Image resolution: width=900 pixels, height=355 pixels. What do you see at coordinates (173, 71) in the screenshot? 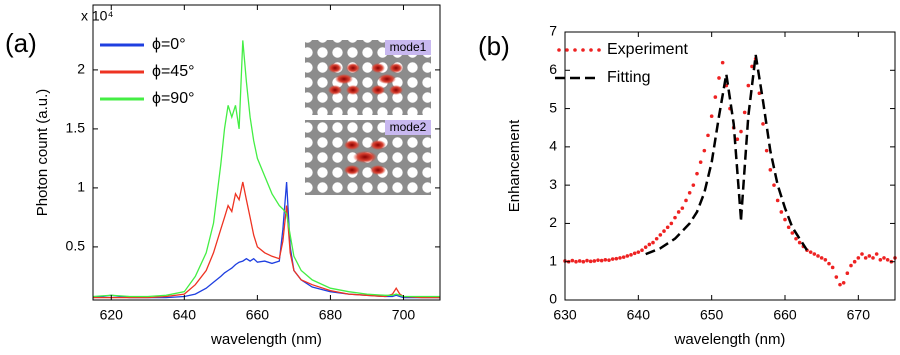
I see `legend-label: ϕ=45°` at bounding box center [173, 71].